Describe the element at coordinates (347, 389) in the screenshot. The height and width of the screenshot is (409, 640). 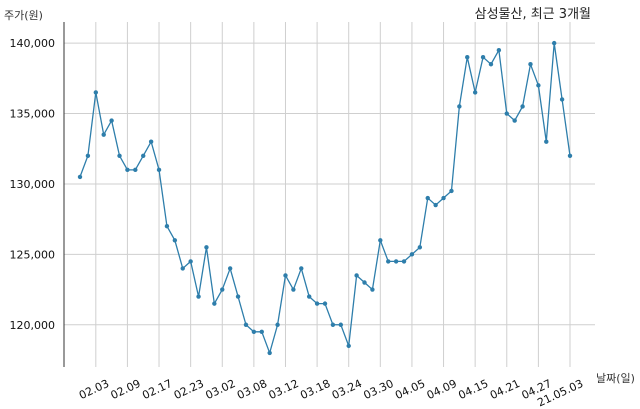
I see `x-tick-label: 03.24` at that location.